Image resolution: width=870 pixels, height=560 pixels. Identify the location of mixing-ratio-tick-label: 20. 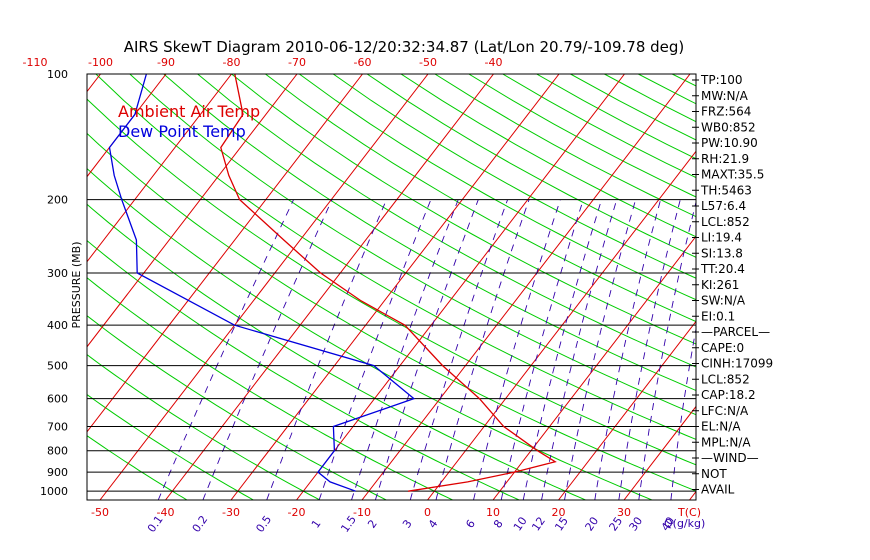
(592, 524).